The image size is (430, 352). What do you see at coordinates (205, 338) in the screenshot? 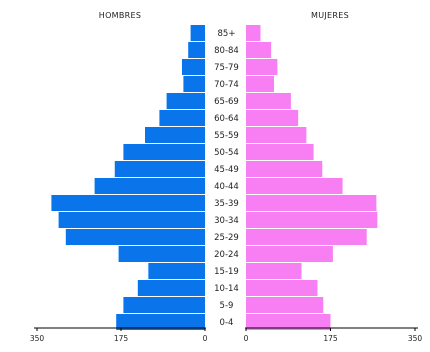
I see `left-tick-label-0: 0` at bounding box center [205, 338].